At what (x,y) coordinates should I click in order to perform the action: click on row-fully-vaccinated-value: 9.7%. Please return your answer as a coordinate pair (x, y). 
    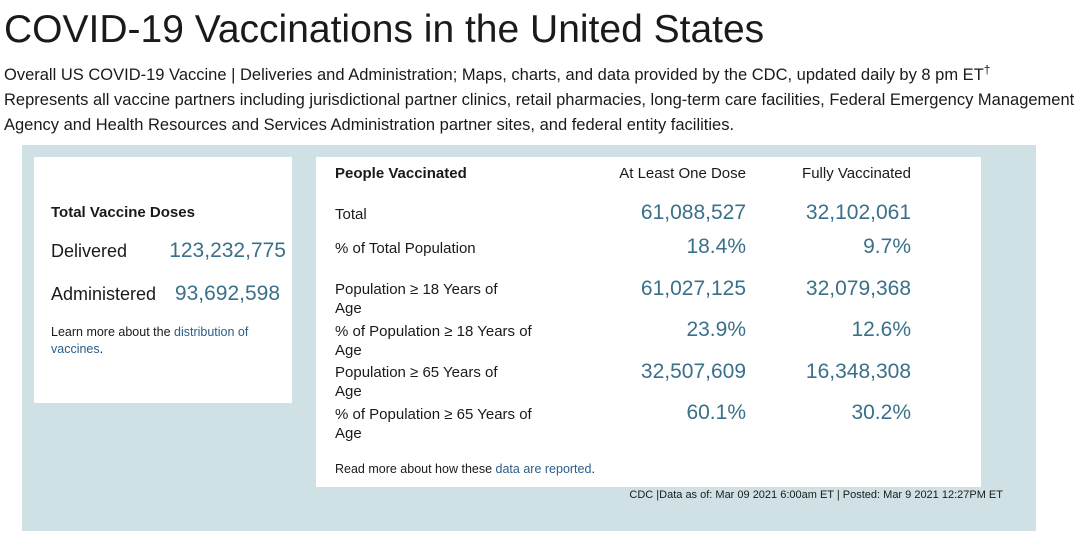
    Looking at the image, I should click on (887, 246).